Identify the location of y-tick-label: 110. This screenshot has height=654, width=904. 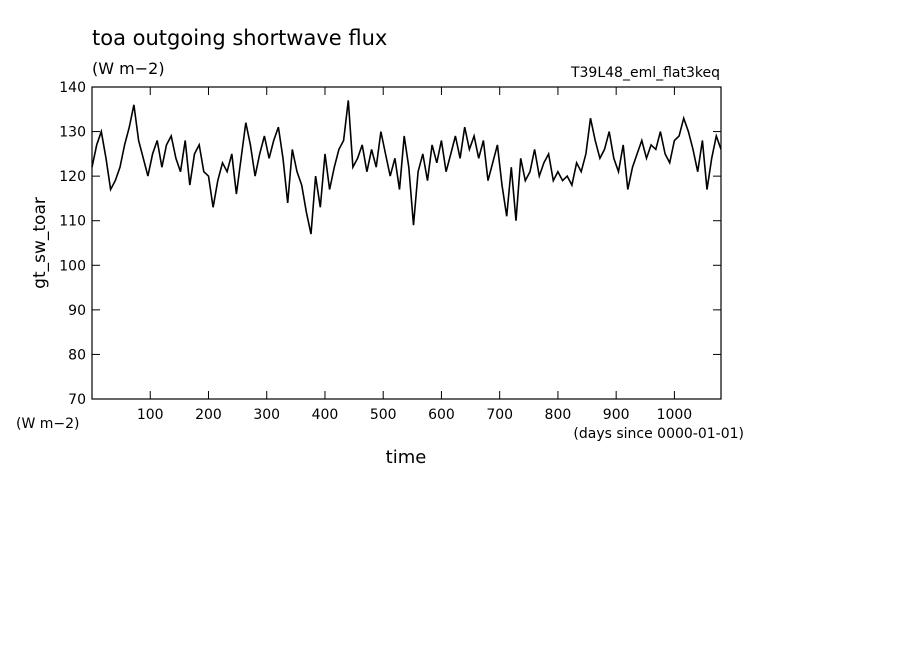
(72, 222).